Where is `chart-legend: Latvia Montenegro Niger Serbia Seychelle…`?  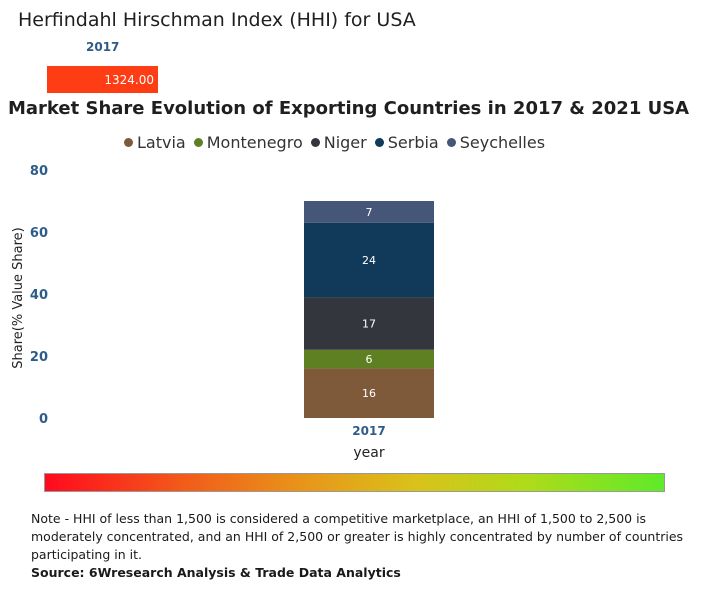 chart-legend: Latvia Montenegro Niger Serbia Seychelle… is located at coordinates (338, 142).